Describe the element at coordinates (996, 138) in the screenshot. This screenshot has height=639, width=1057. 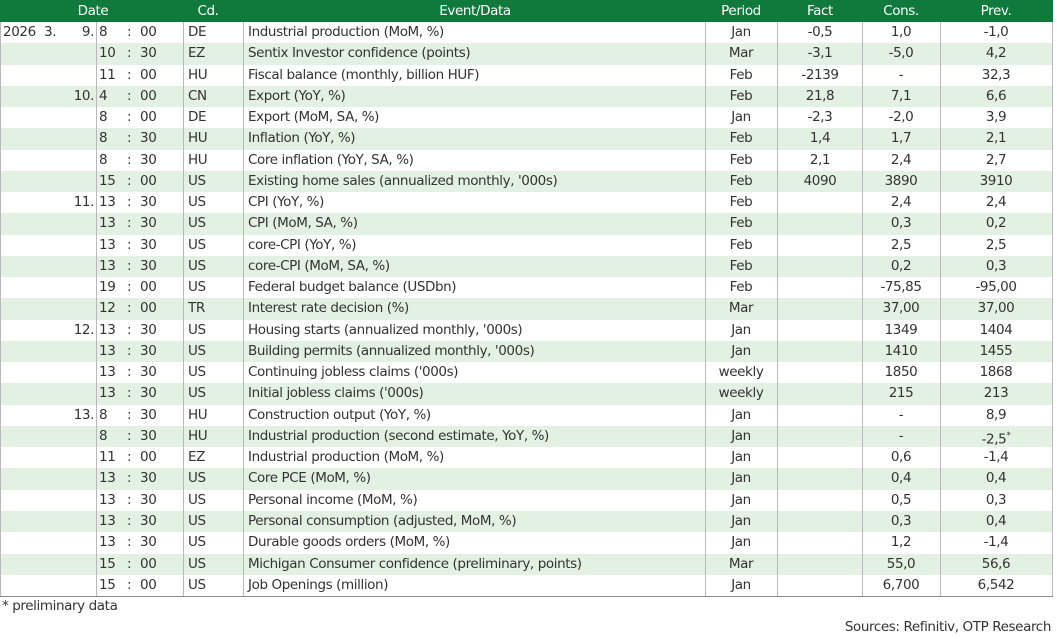
I see `previous: 2,1` at that location.